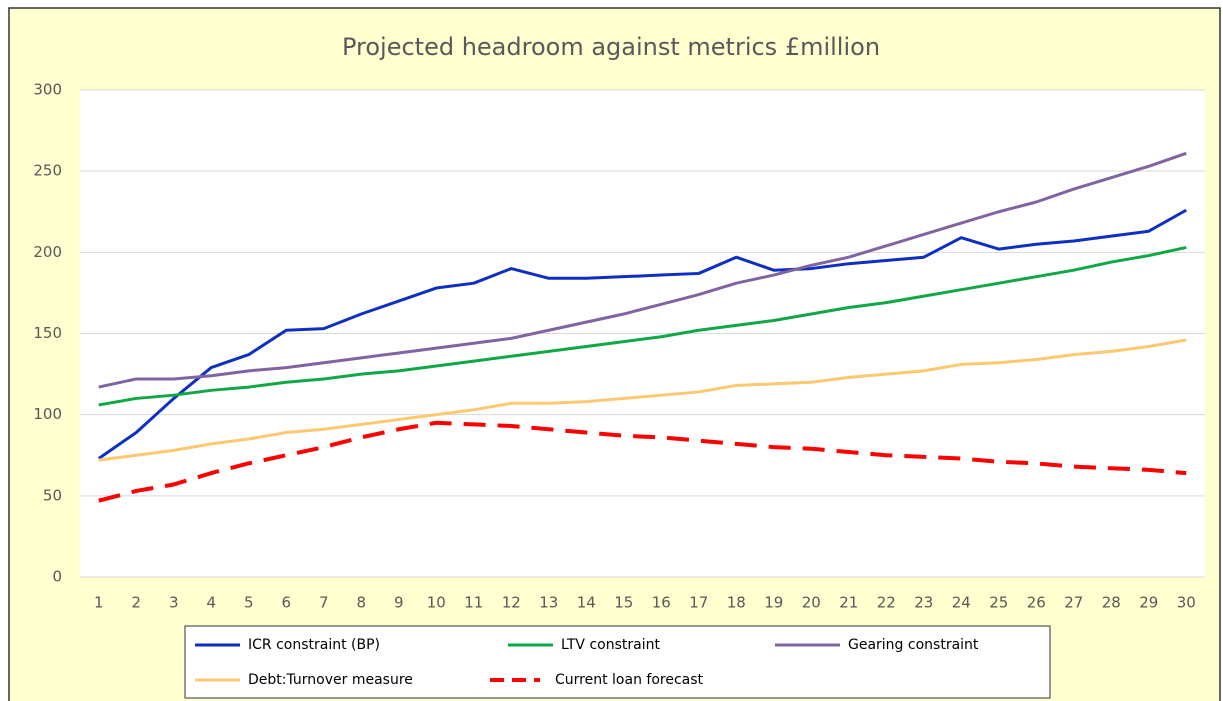 Image resolution: width=1223 pixels, height=701 pixels. I want to click on y-tick-label: 100, so click(47, 414).